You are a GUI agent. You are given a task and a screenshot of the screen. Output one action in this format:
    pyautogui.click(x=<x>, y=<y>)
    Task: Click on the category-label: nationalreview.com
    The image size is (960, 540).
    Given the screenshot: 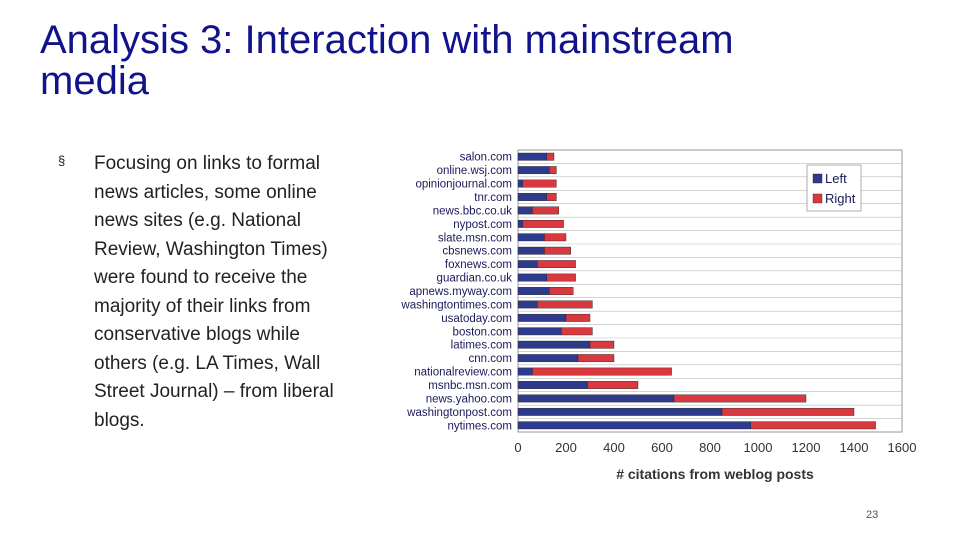 What is the action you would take?
    pyautogui.click(x=463, y=373)
    